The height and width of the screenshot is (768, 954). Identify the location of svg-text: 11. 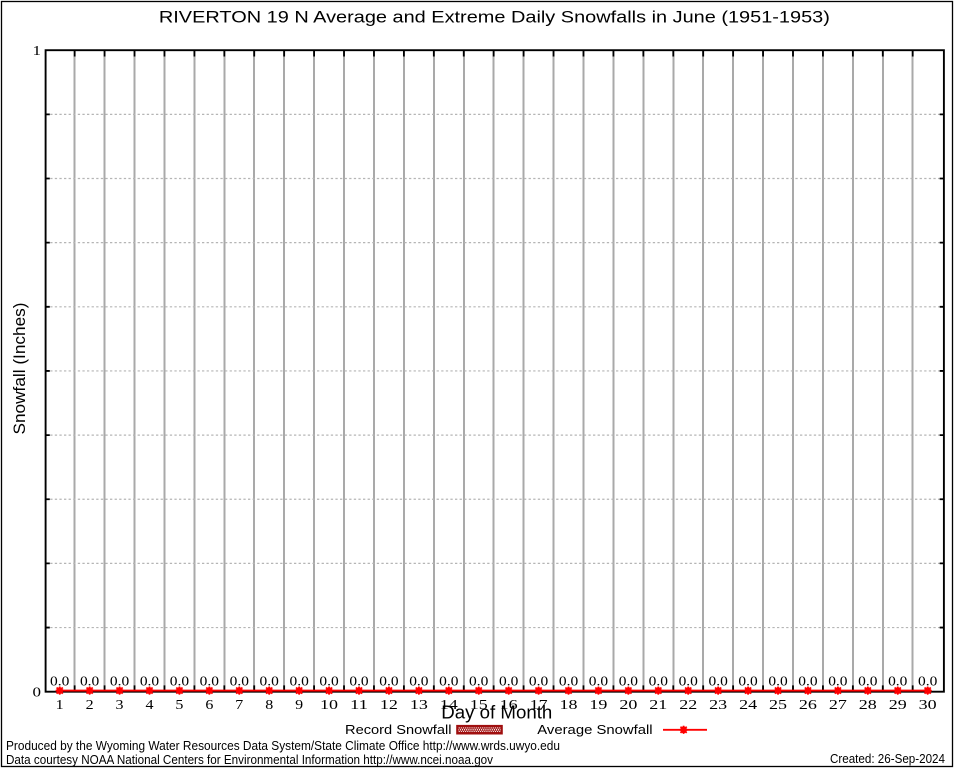
(359, 705).